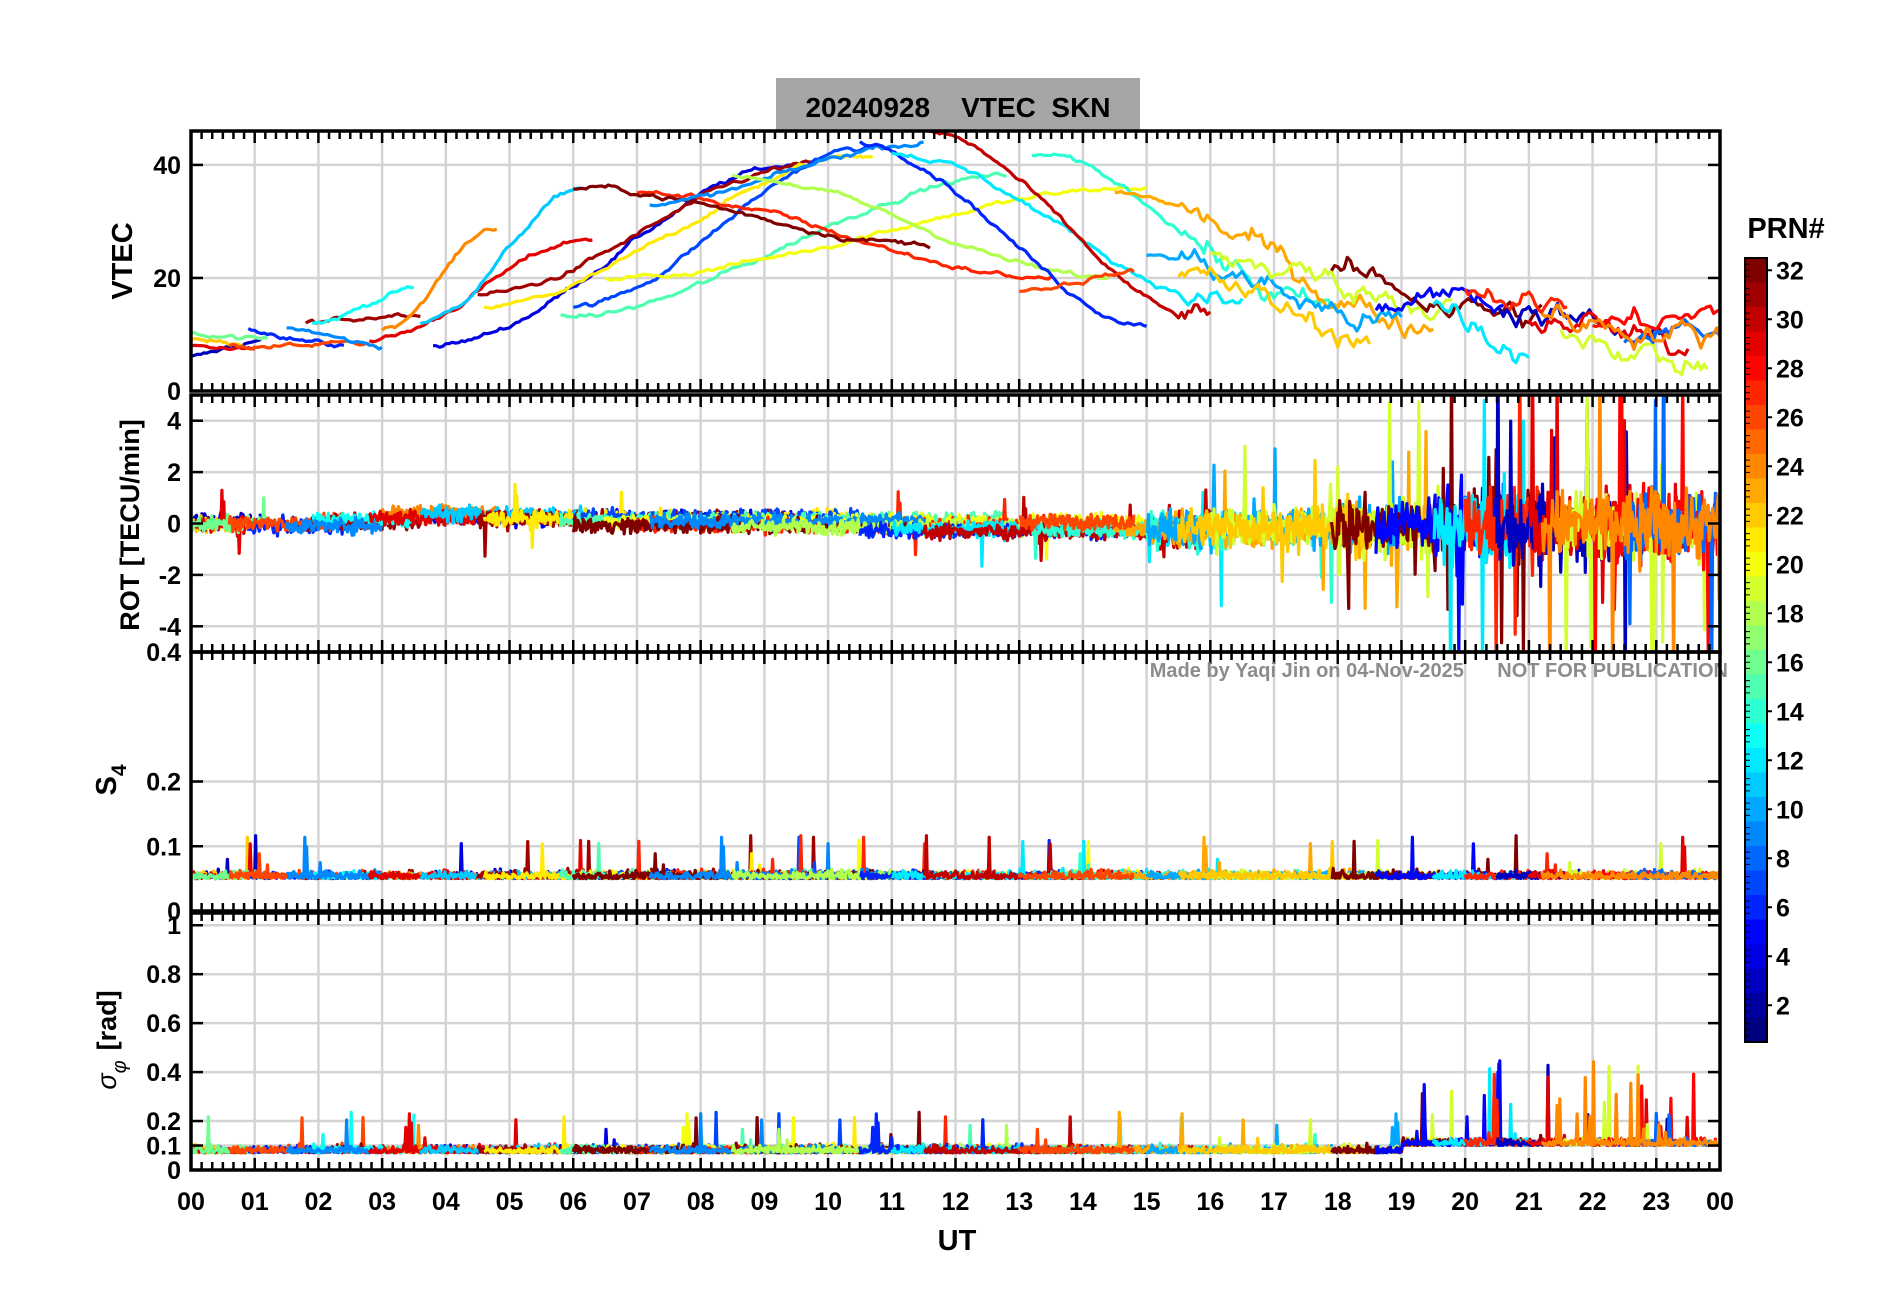 This screenshot has width=1902, height=1292. What do you see at coordinates (163, 1073) in the screenshot?
I see `y-tick-label: 0.4` at bounding box center [163, 1073].